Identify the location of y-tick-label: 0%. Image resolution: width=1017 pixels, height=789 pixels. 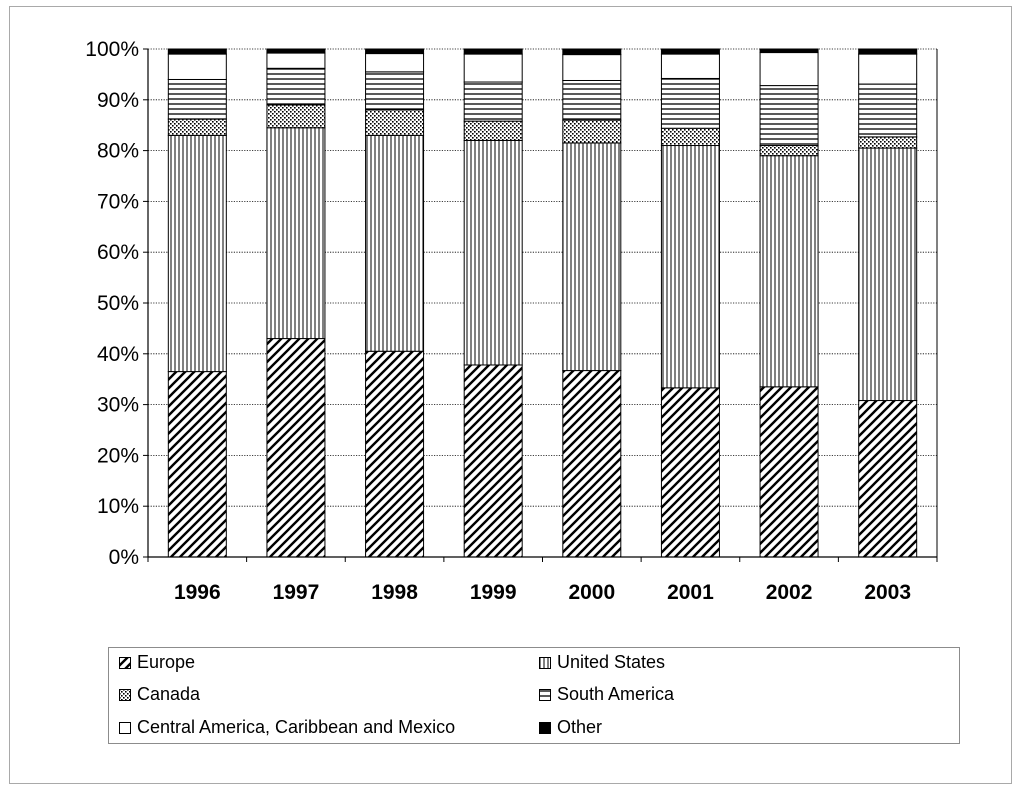
(124, 557).